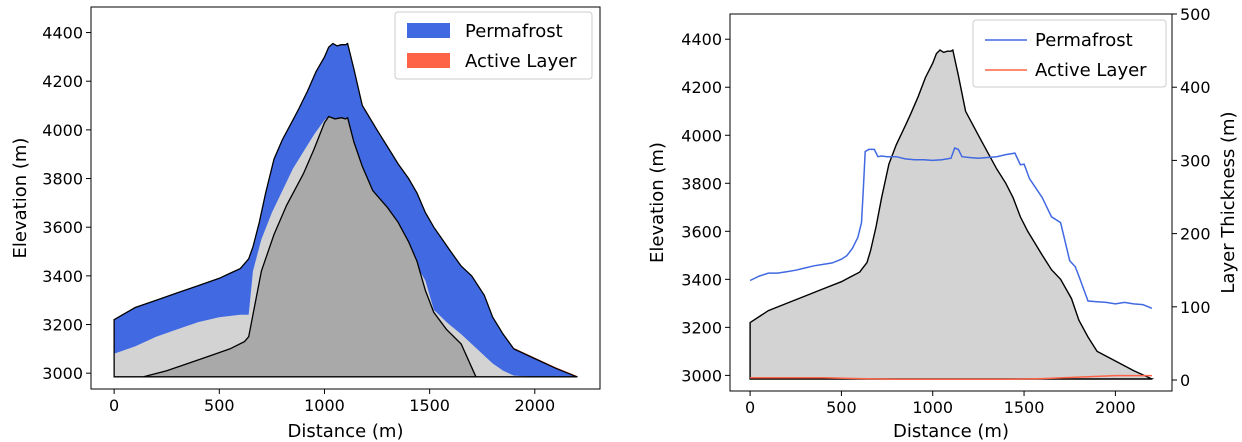 The width and height of the screenshot is (1242, 442). What do you see at coordinates (1228, 202) in the screenshot?
I see `y2-axis-label: Layer Thickness (m)` at bounding box center [1228, 202].